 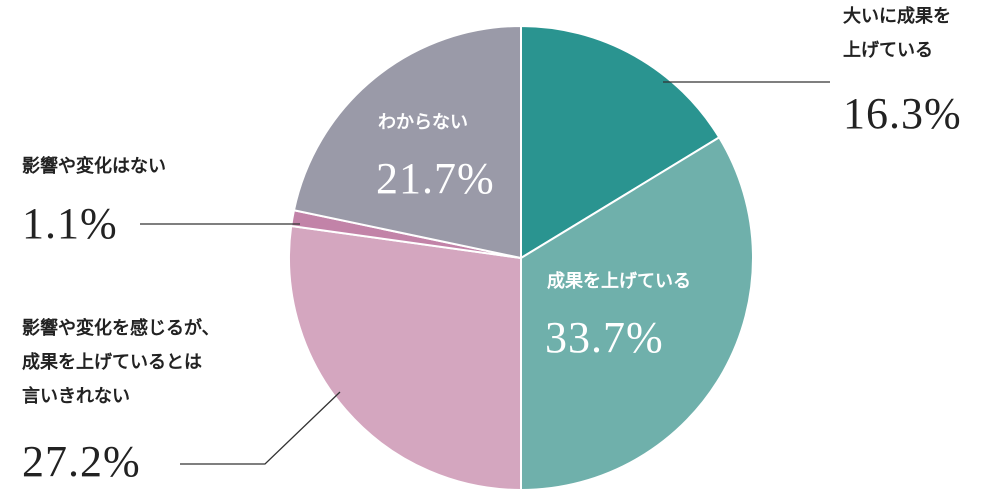 I want to click on value-label: 21.7%, so click(x=435, y=178).